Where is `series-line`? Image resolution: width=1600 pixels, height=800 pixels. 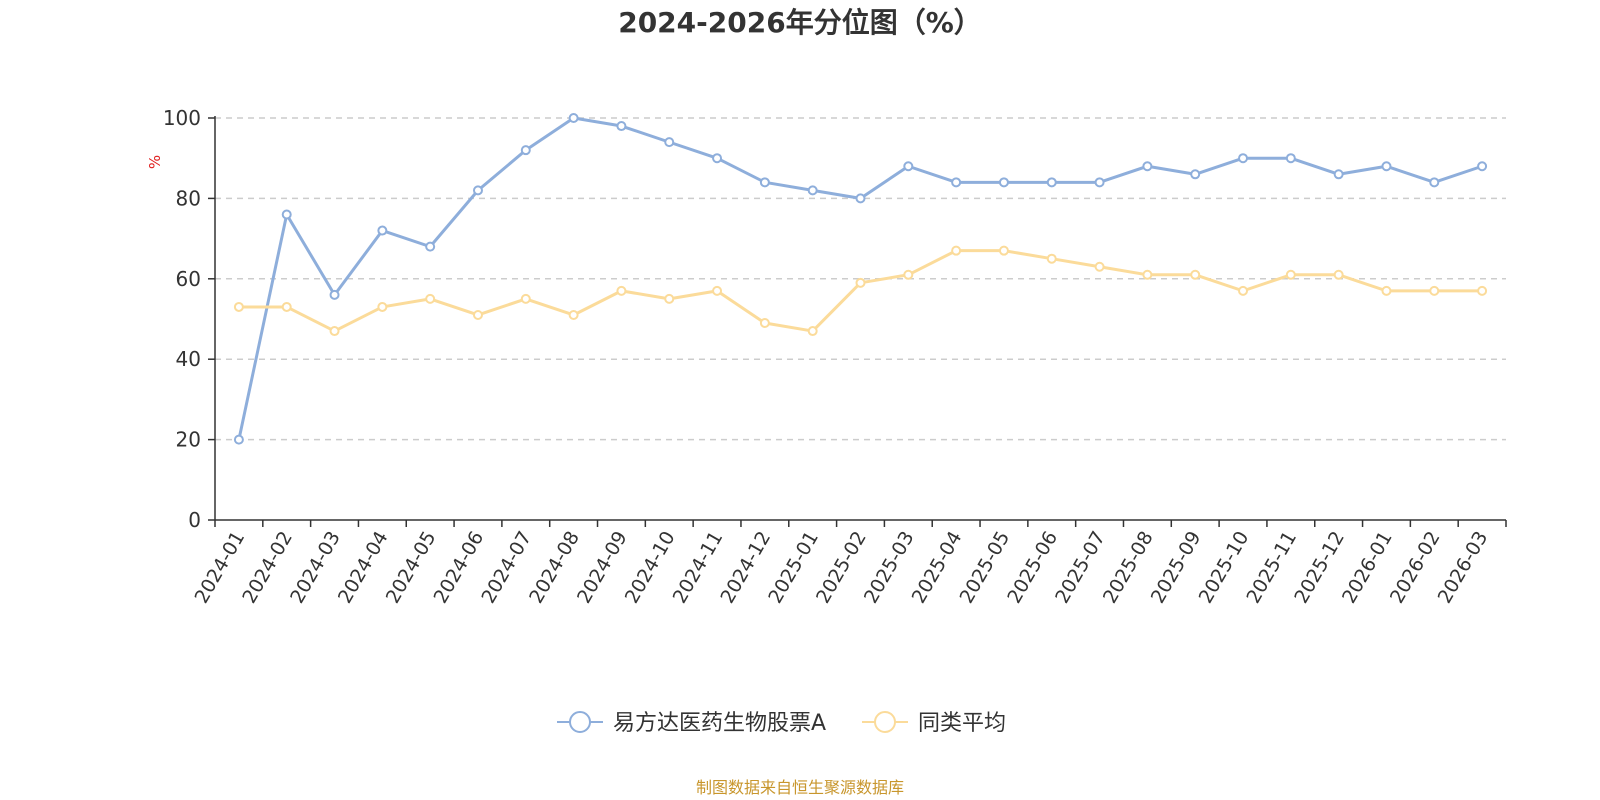 series-line is located at coordinates (860, 291).